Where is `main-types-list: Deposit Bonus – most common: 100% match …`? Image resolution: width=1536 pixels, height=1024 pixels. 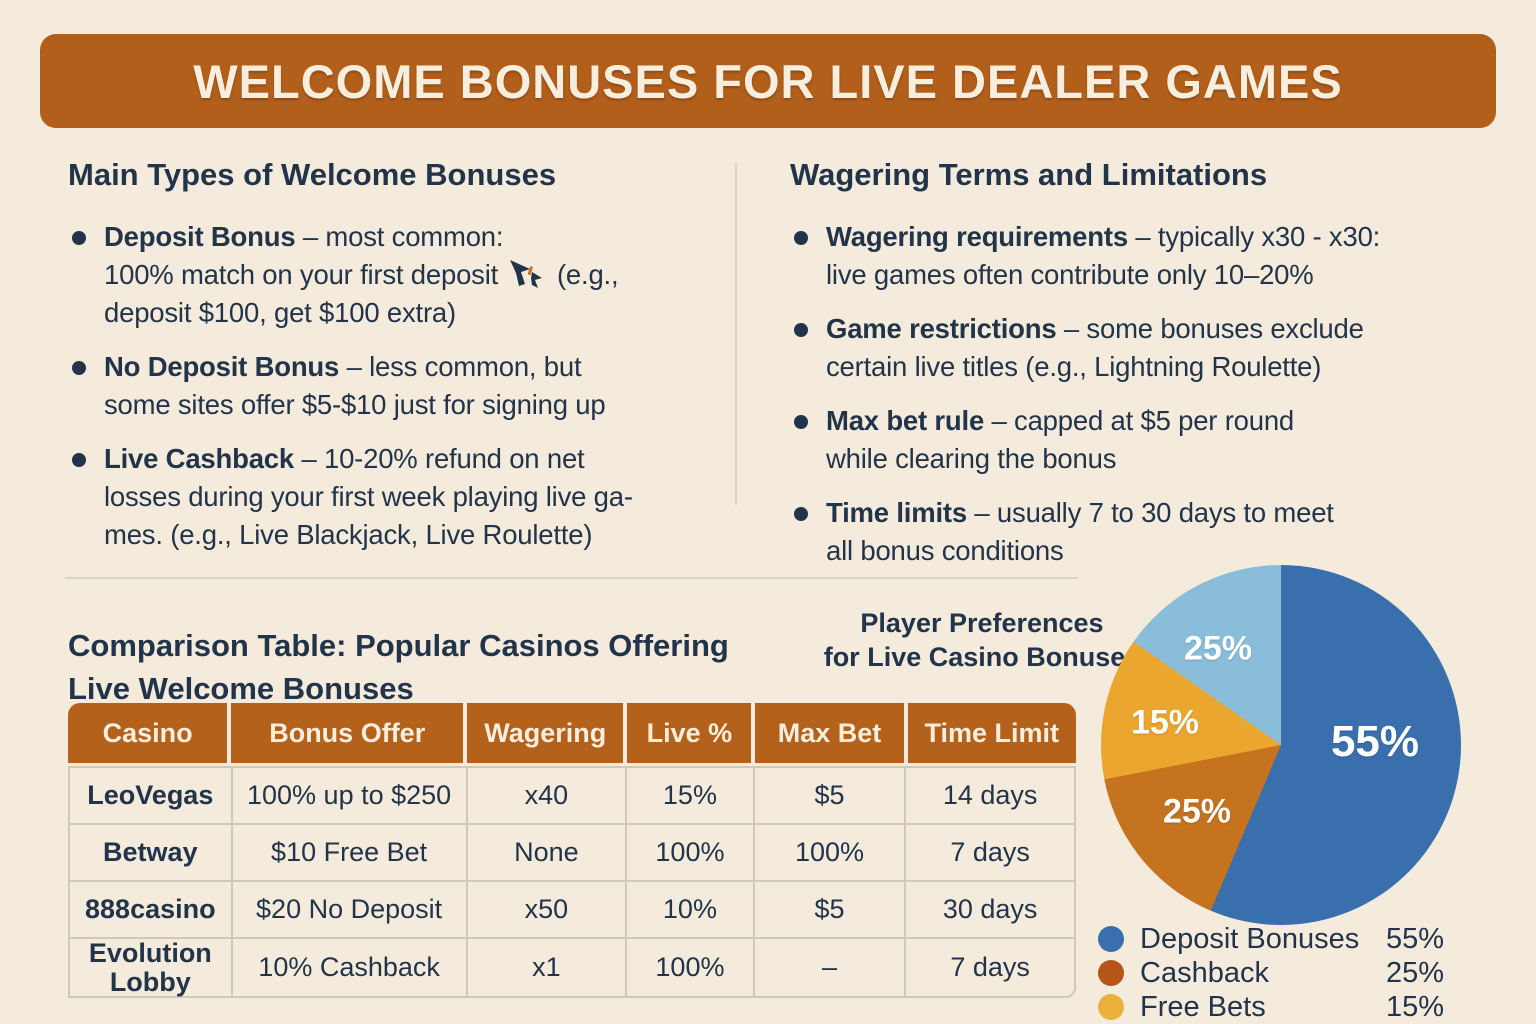
main-types-list: Deposit Bonus – most common: 100% match … is located at coordinates (413, 386).